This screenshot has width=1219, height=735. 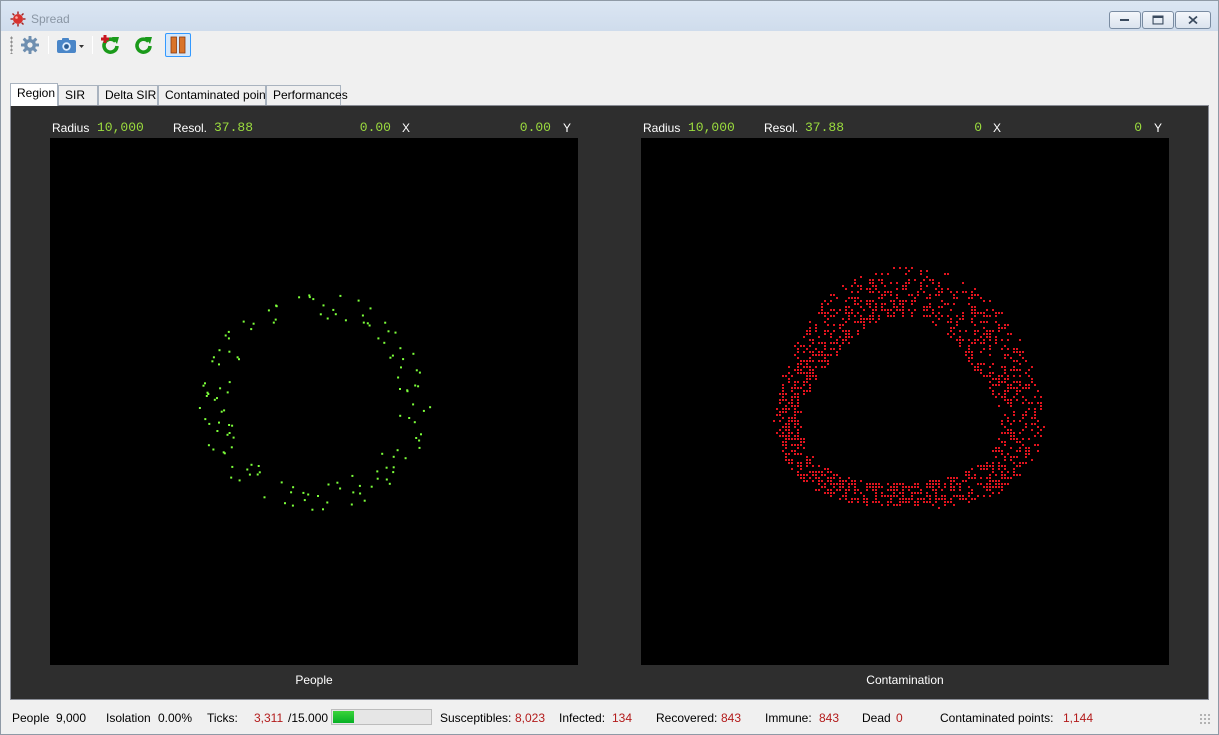 What do you see at coordinates (1158, 20) in the screenshot?
I see `restore-button` at bounding box center [1158, 20].